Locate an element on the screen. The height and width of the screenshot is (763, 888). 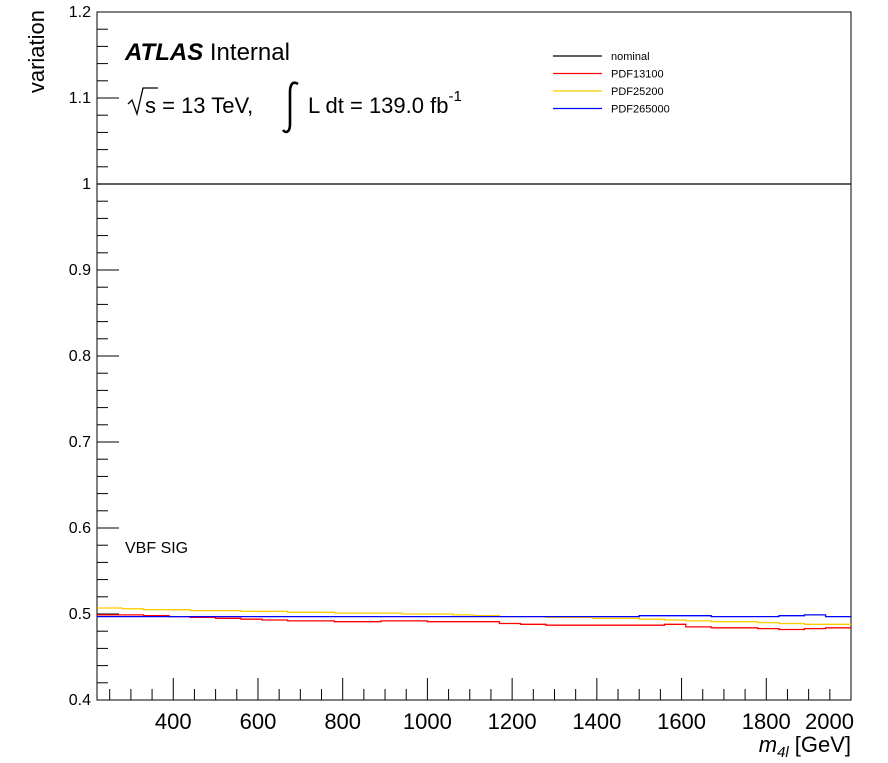
x-tick-label: 1200 is located at coordinates (512, 721).